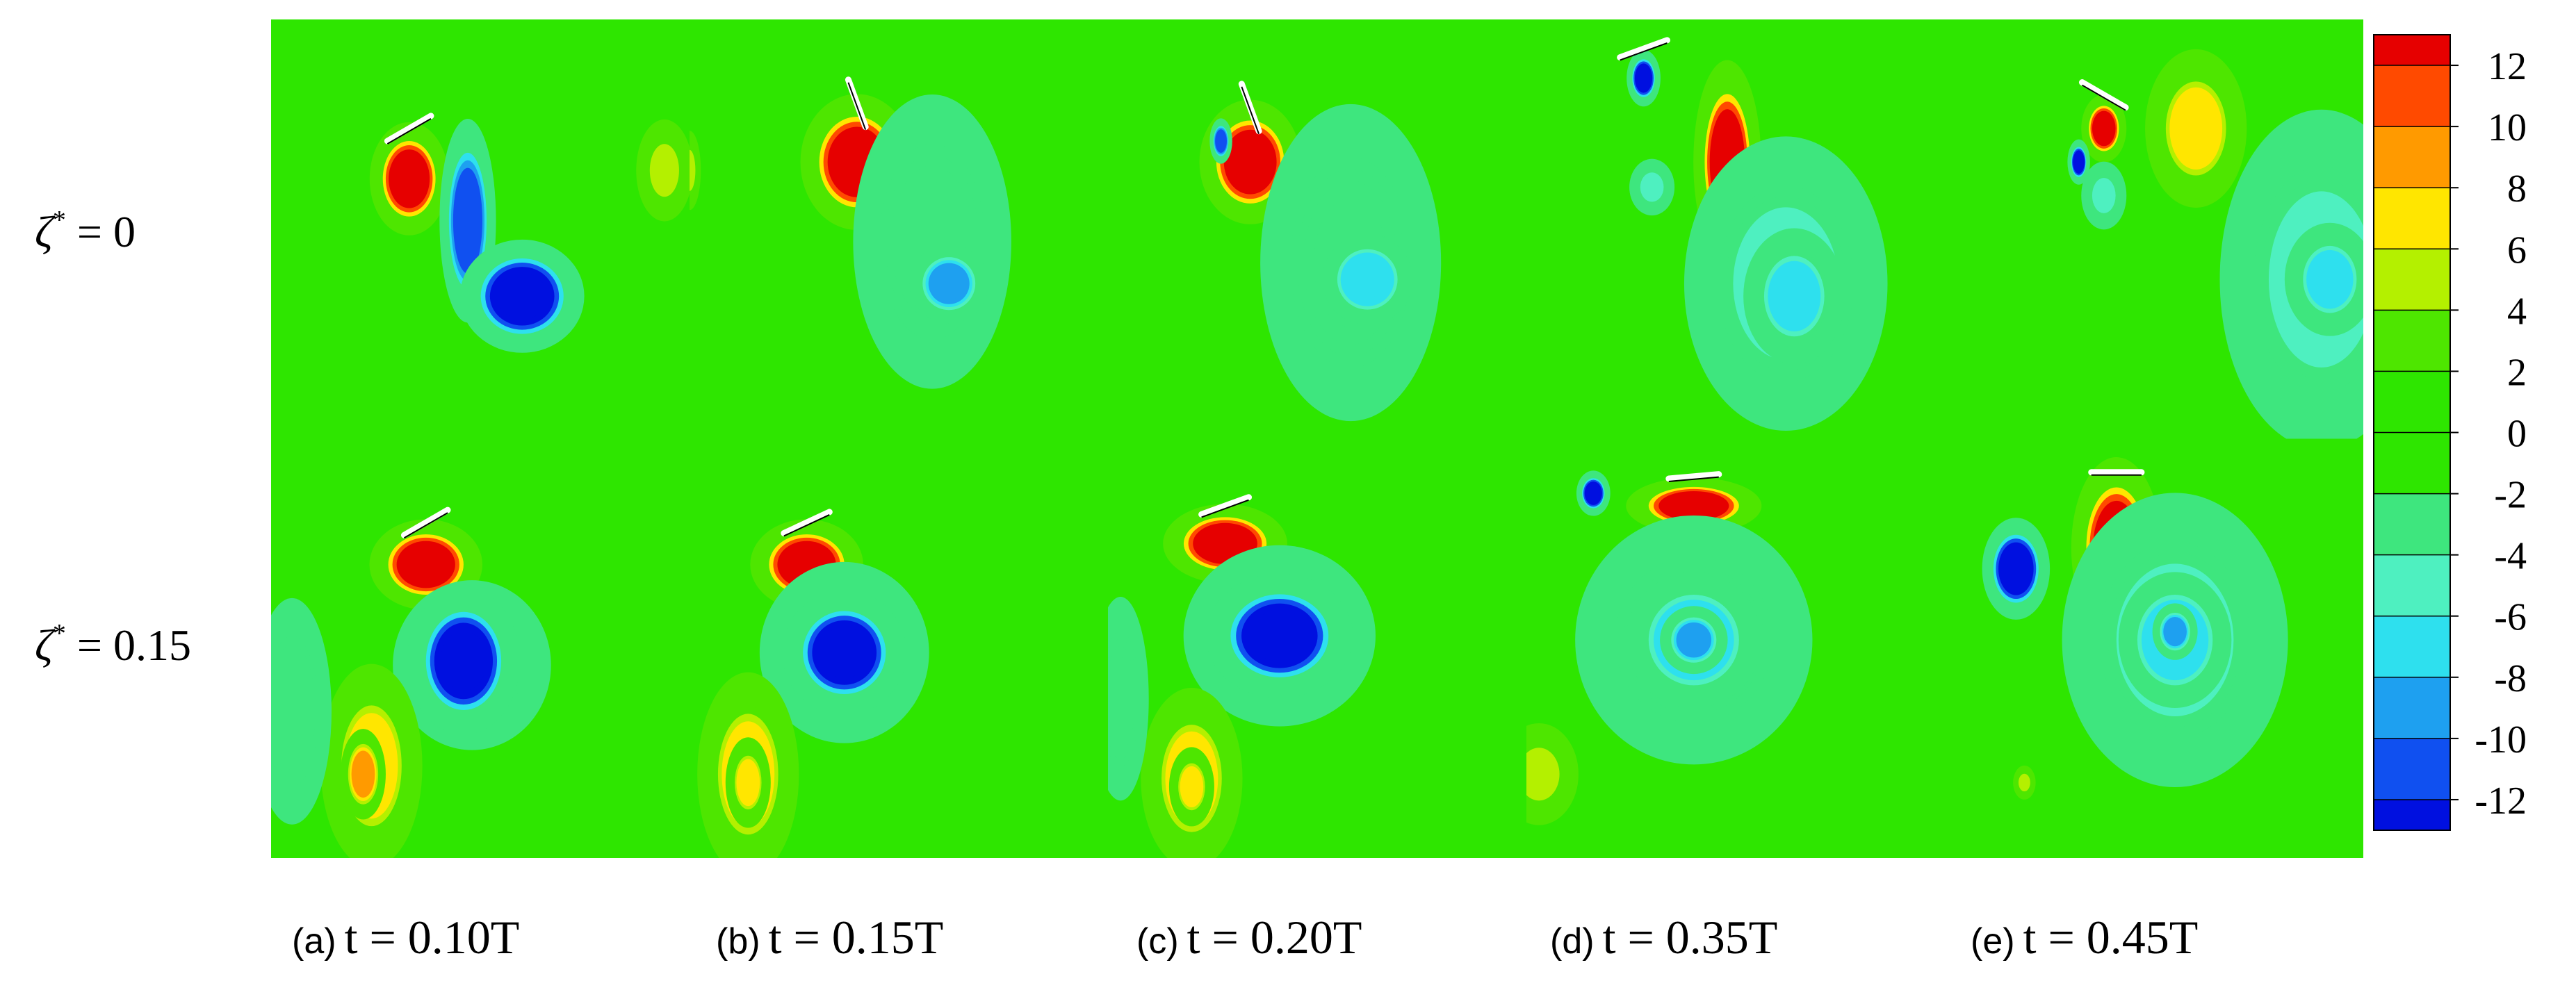 The width and height of the screenshot is (2576, 981). I want to click on colorbar: 12 10 8 6 4 2 0 -2 -4 -6 -8 -10 -12, so click(2450, 432).